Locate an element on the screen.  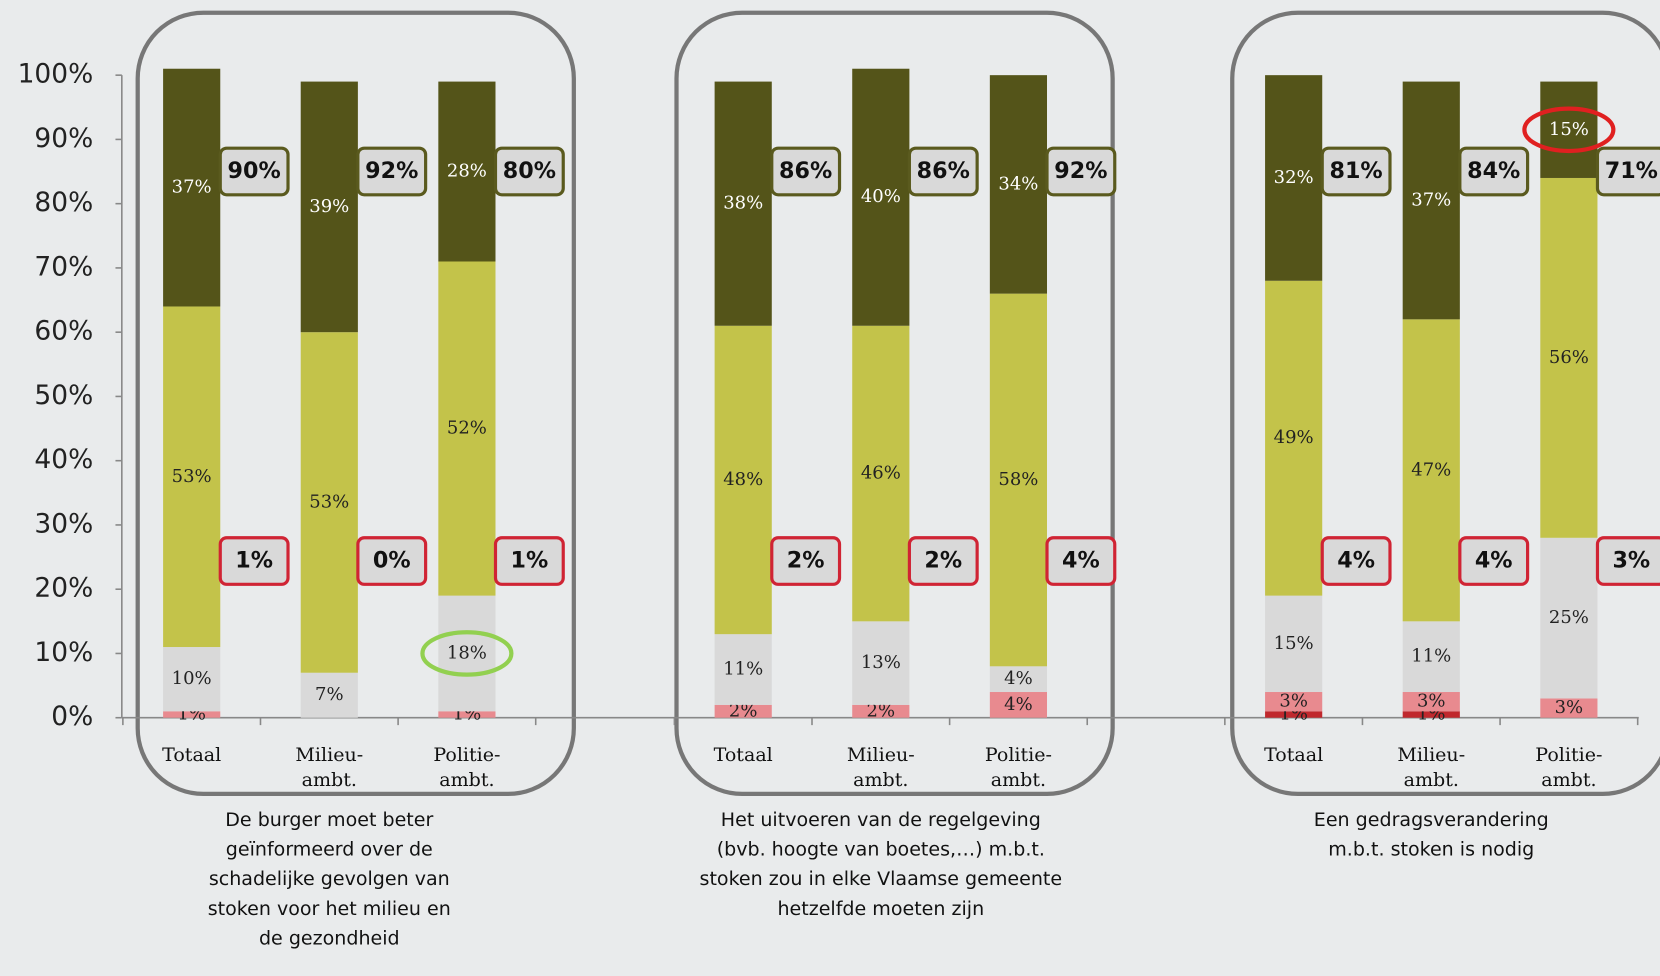
x-tick-label: Politie- is located at coordinates (1568, 755).